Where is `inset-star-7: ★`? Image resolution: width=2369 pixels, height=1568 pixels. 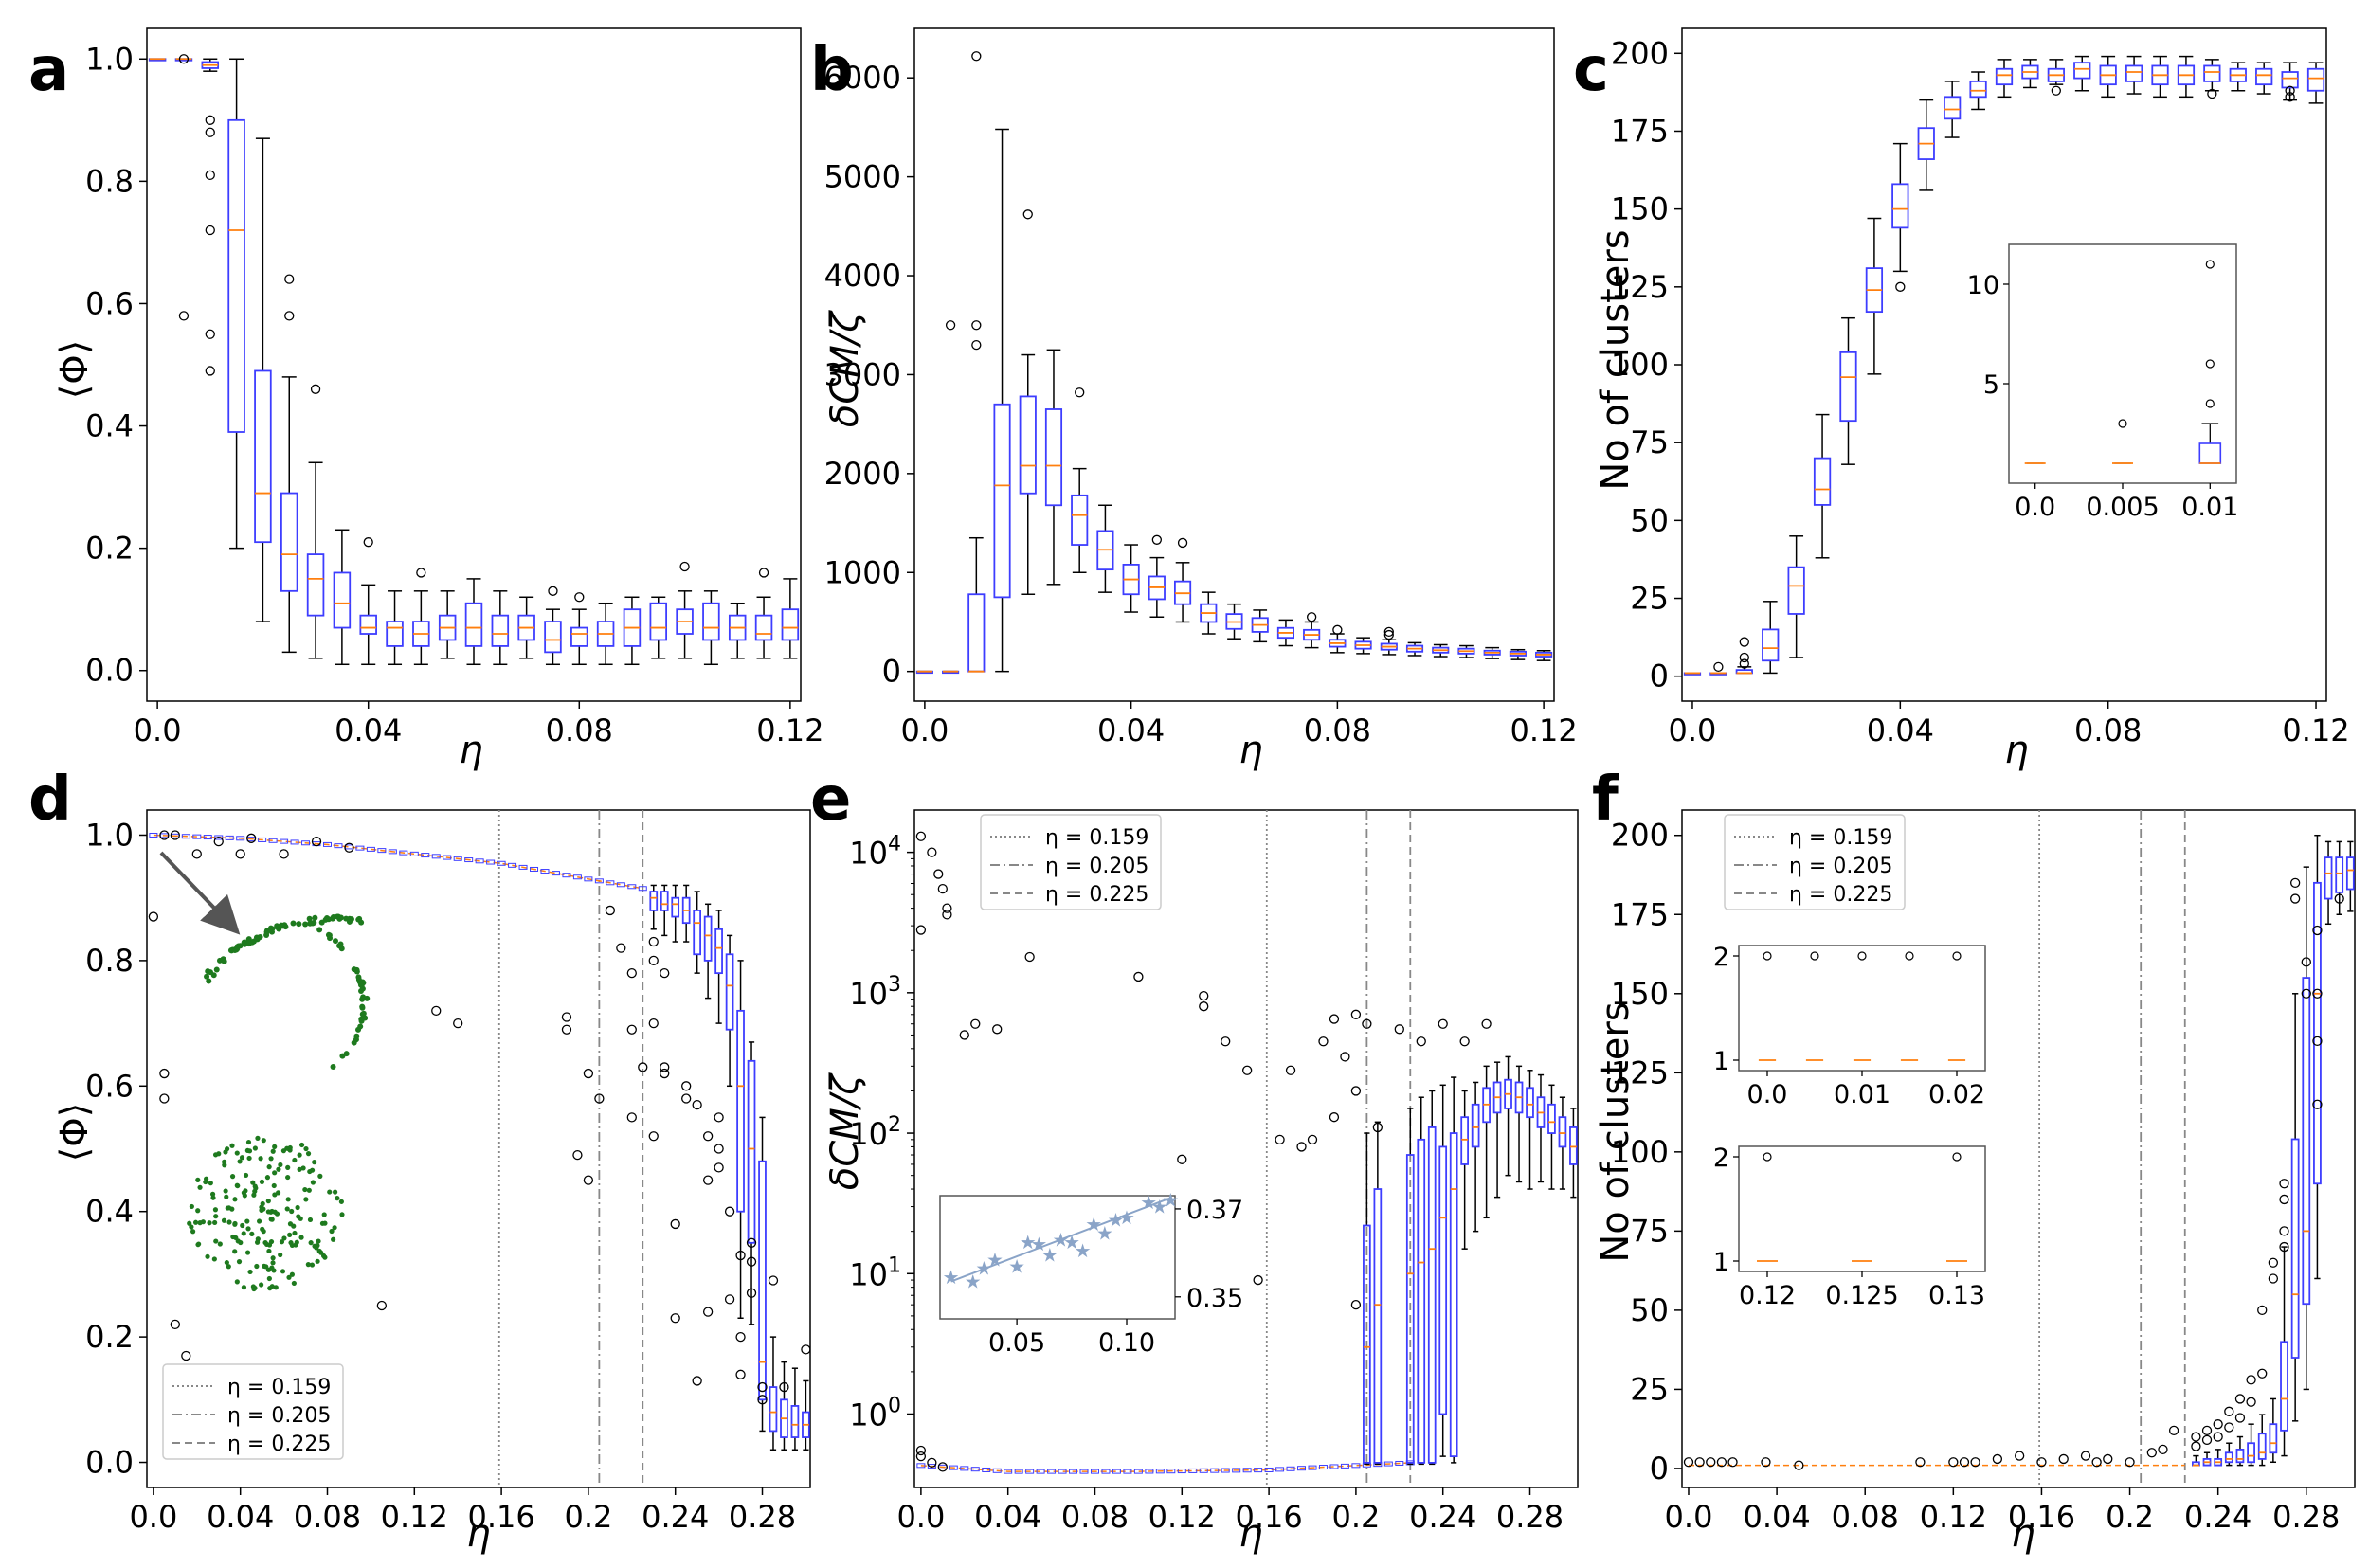
inset-star-7: ★ is located at coordinates (1049, 1255).